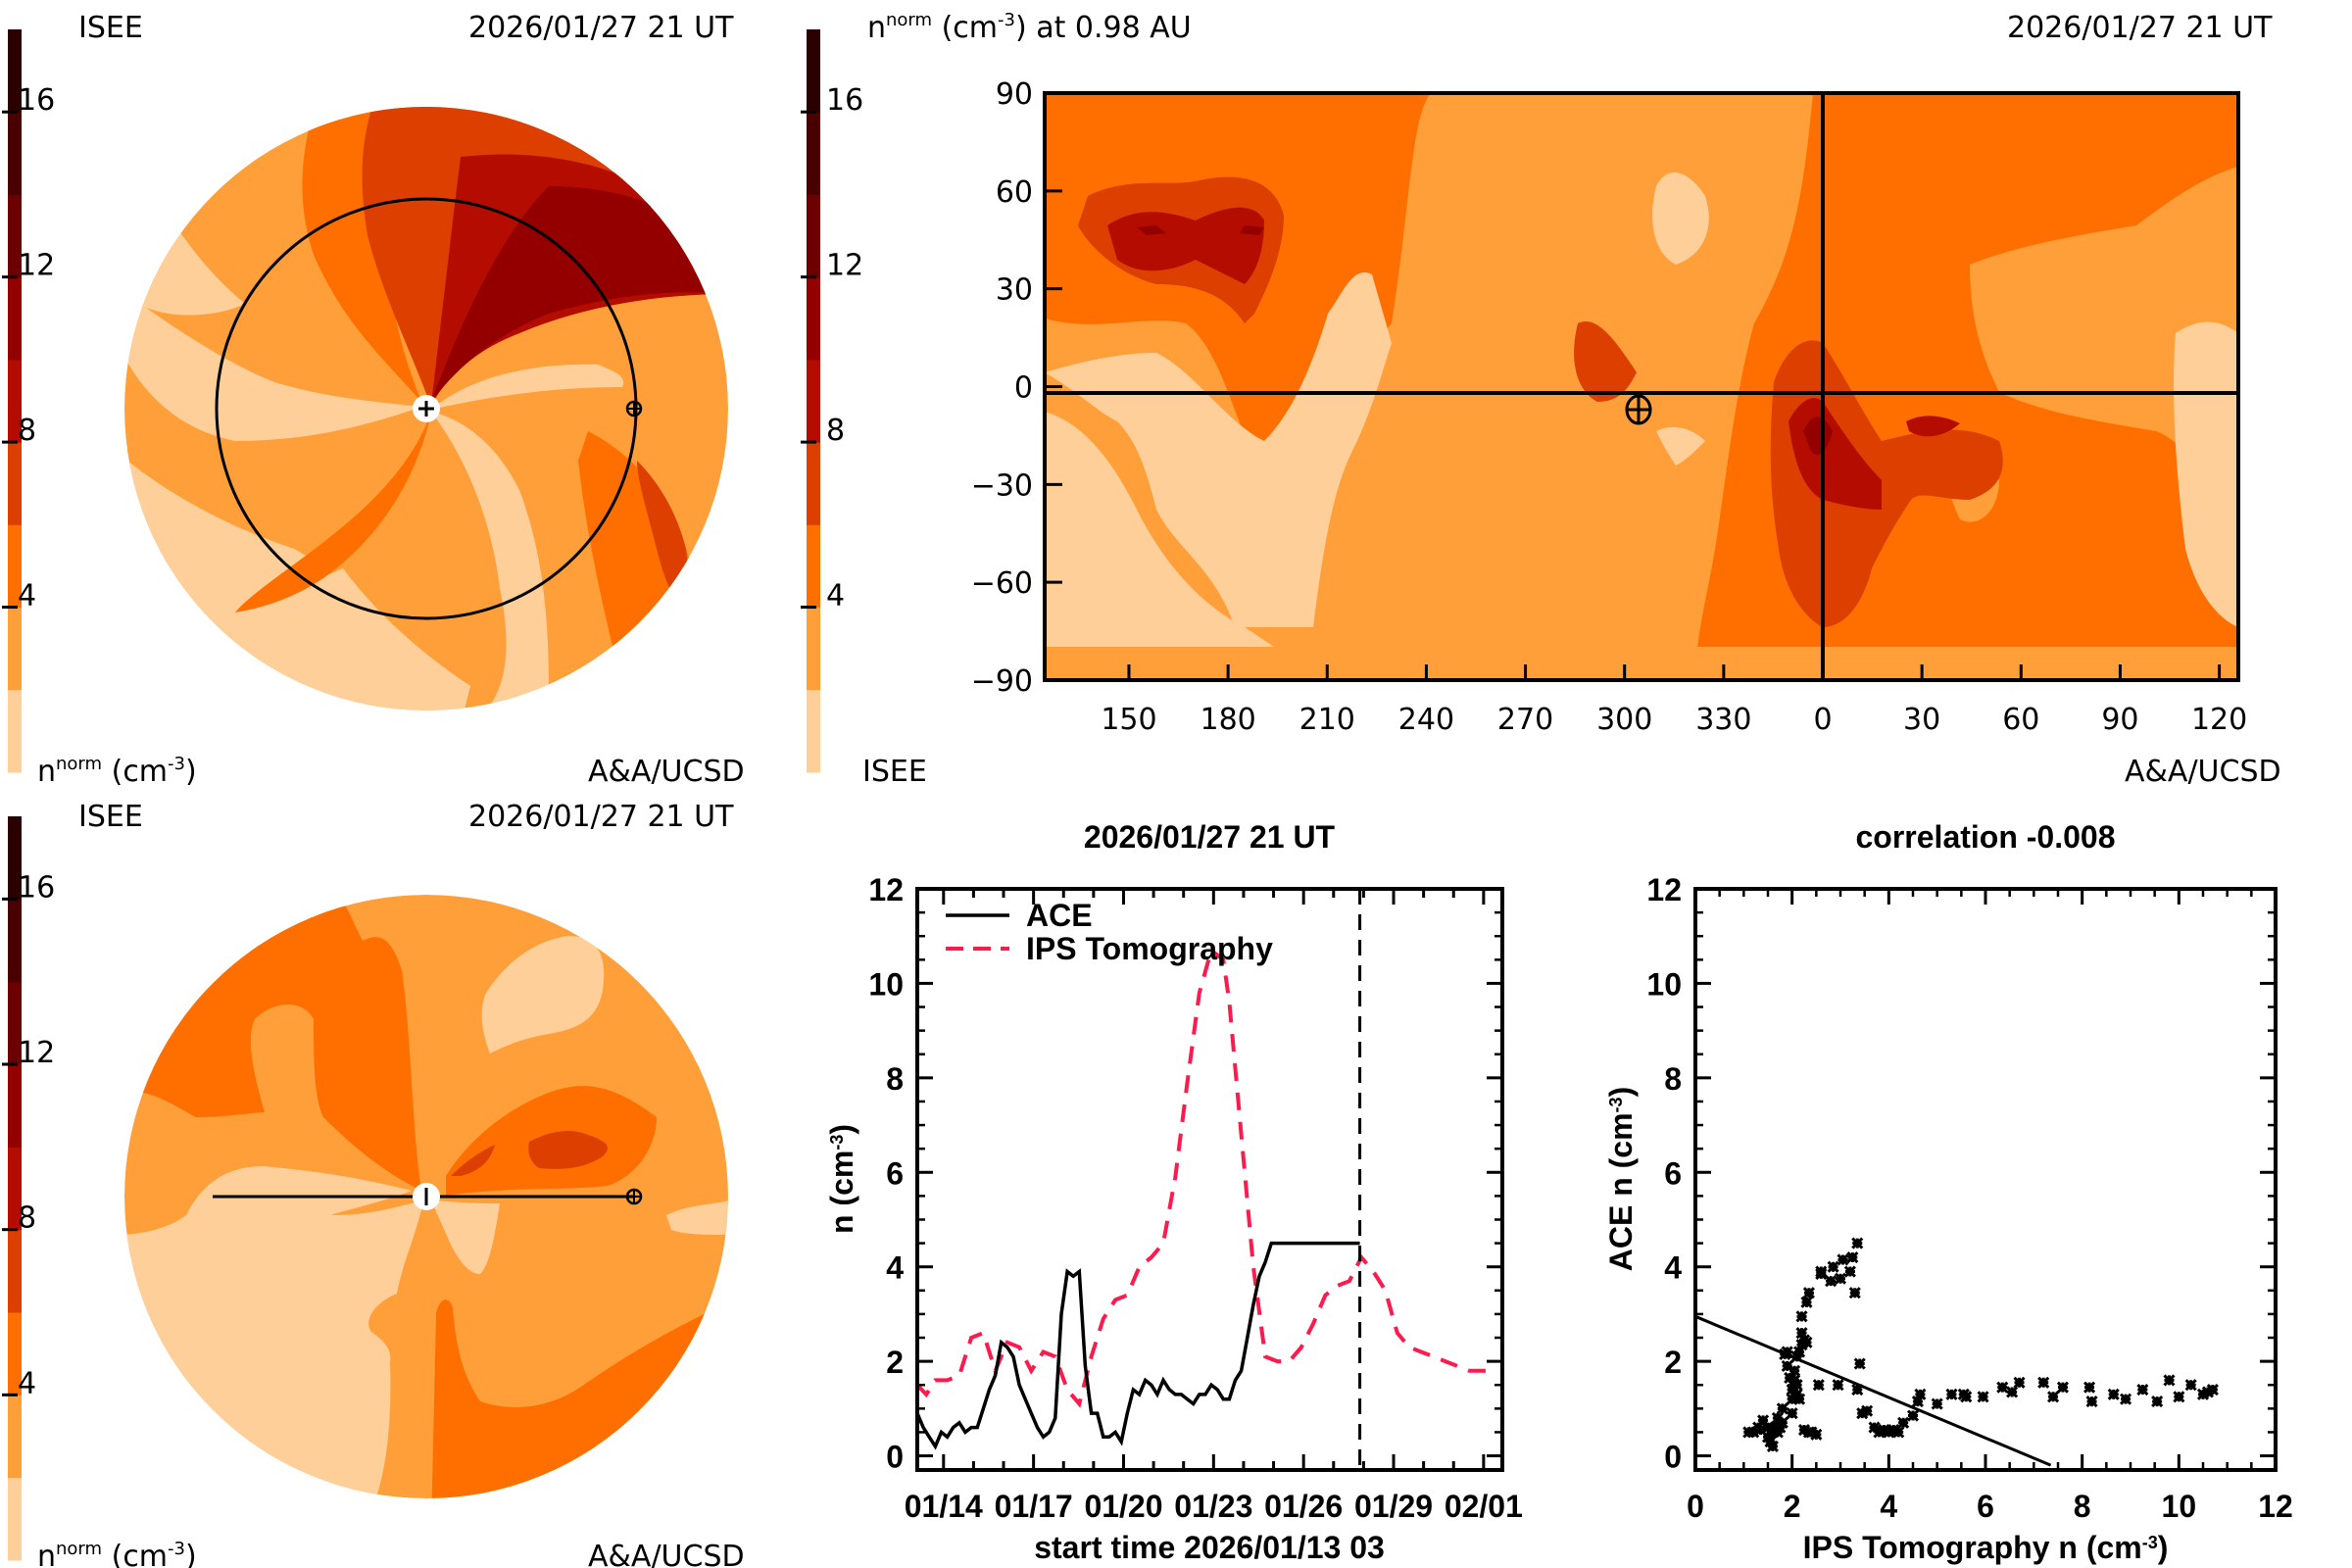 The image size is (2352, 1568). What do you see at coordinates (1014, 94) in the screenshot?
I see `y-tick-label: 90` at bounding box center [1014, 94].